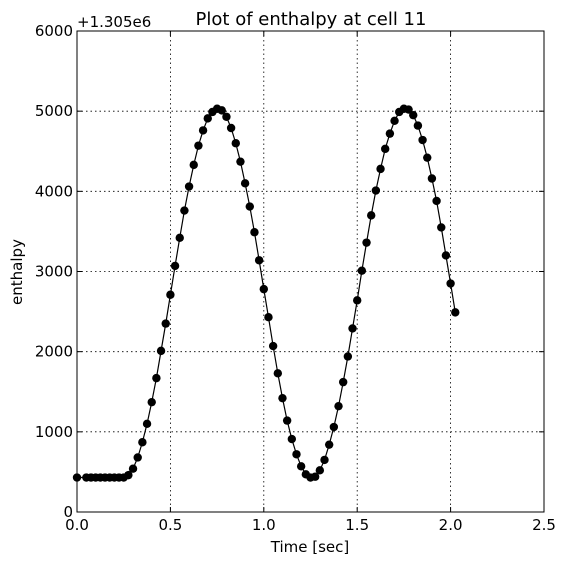 This screenshot has width=564, height=564. I want to click on x-tick-label: 0.5, so click(170, 525).